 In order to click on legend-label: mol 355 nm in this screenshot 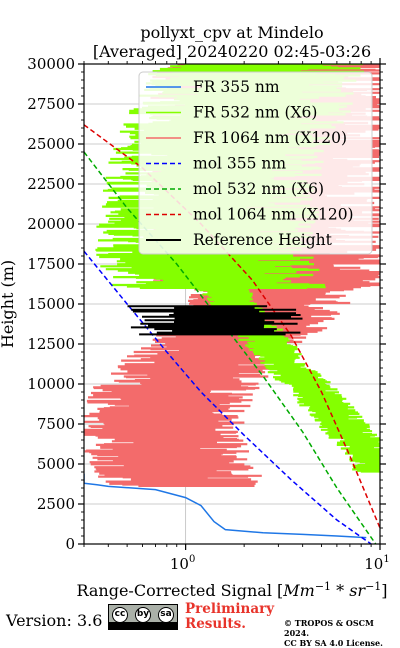, I will do `click(239, 164)`.